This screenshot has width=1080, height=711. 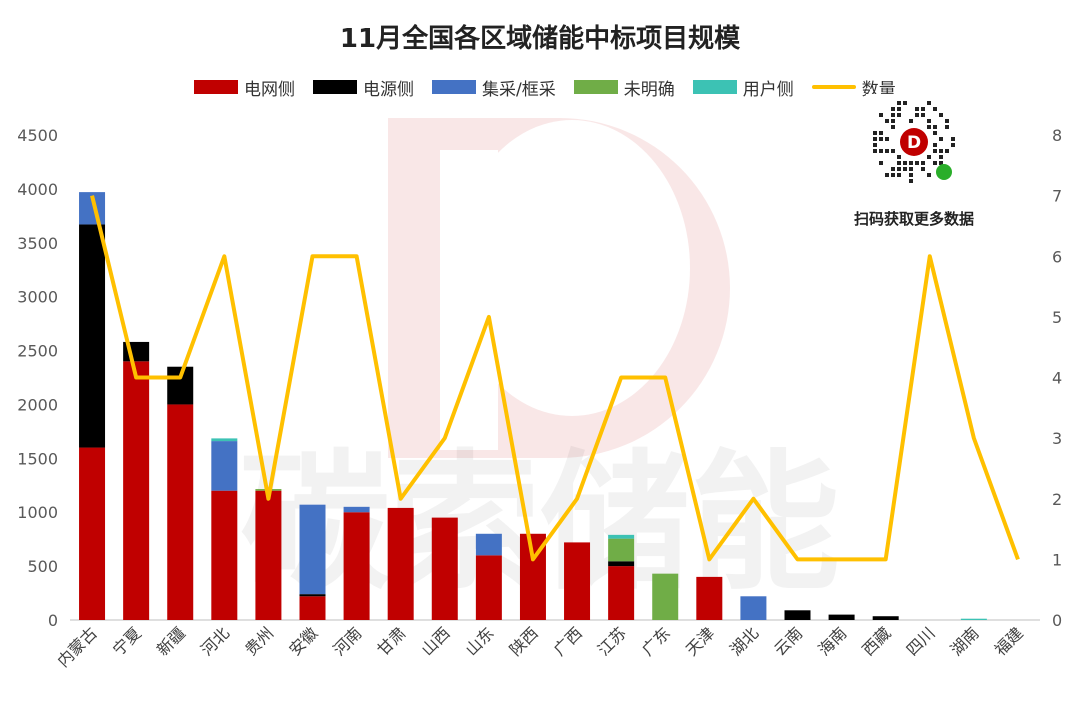 I want to click on x-tick-label: 宁夏, so click(x=127, y=641).